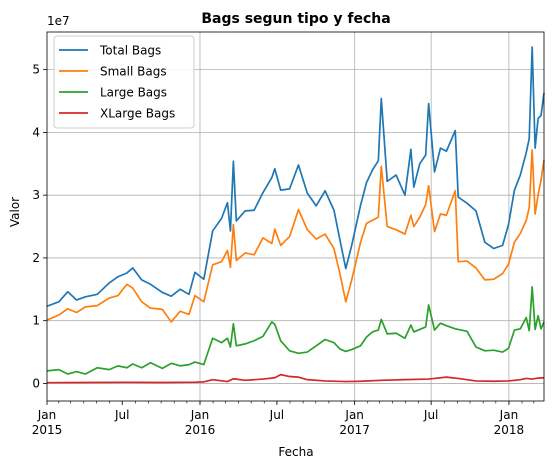  I want to click on legend-box, so click(124, 82).